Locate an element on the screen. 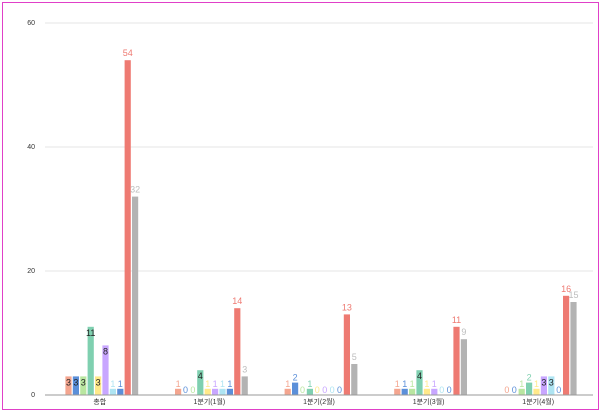 This screenshot has width=603, height=414. bar-value-label: 16 is located at coordinates (566, 289).